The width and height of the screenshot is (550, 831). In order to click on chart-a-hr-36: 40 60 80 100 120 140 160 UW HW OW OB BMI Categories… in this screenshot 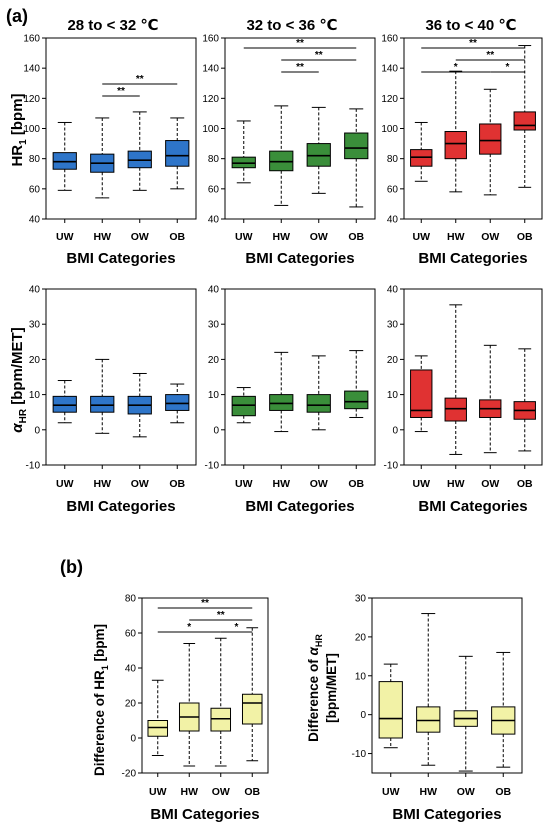, I will do `click(462, 150)`.